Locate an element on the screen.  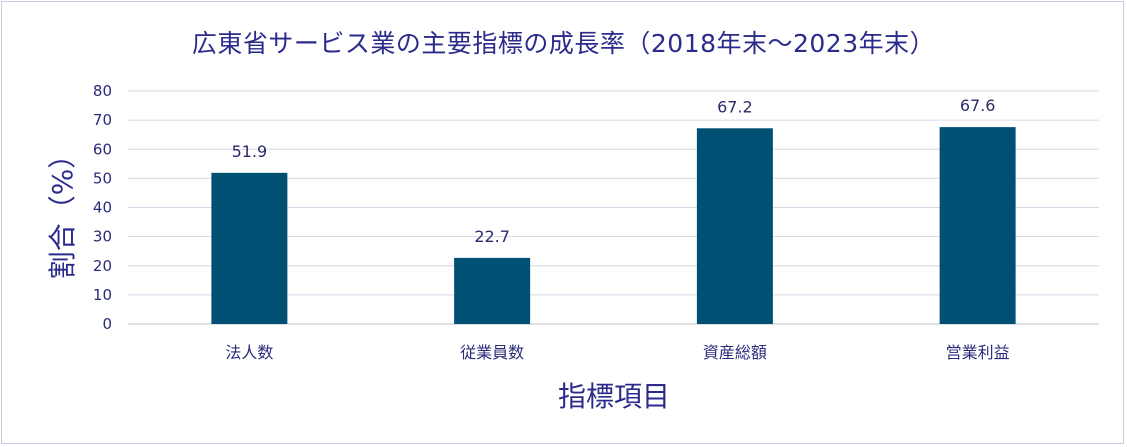
x-axis-title: 指標項目 is located at coordinates (614, 396).